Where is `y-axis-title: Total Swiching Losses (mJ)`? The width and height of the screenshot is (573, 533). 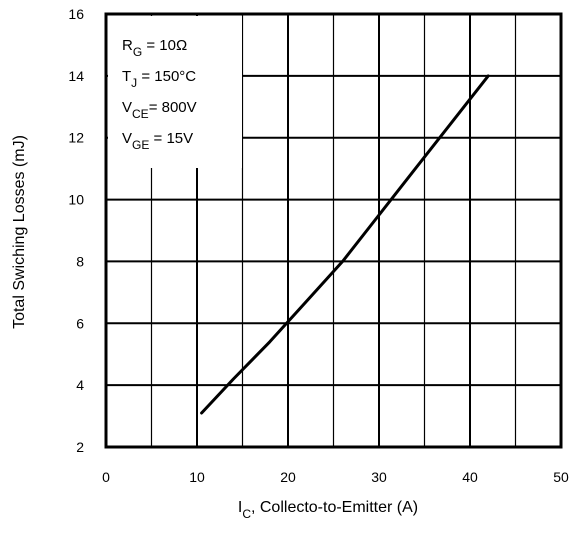 y-axis-title: Total Swiching Losses (mJ) is located at coordinates (19, 232).